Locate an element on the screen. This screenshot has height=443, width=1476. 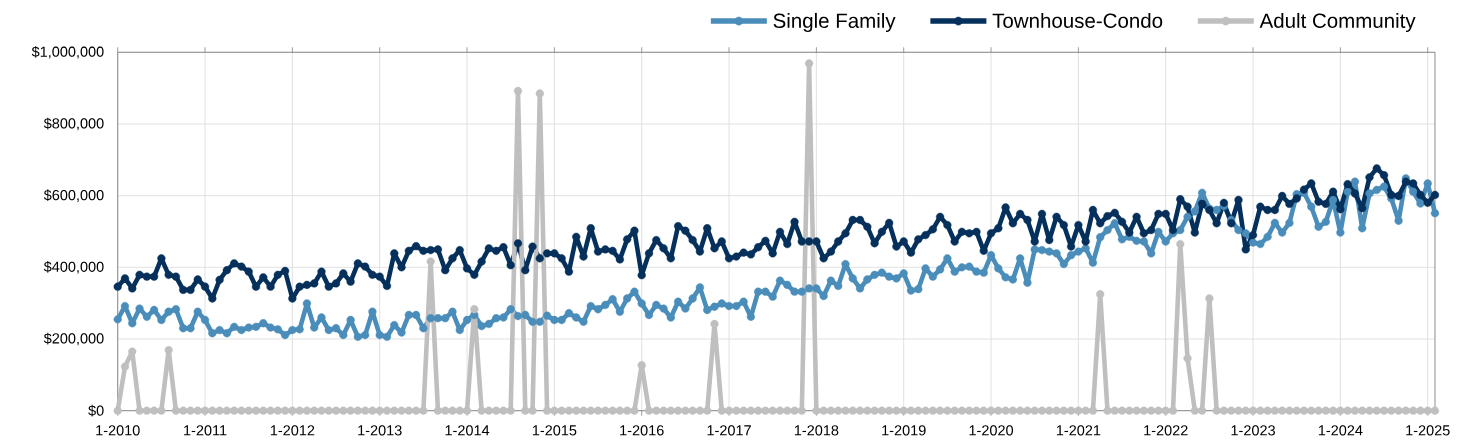
x-tick-label: 1-2012 is located at coordinates (292, 430).